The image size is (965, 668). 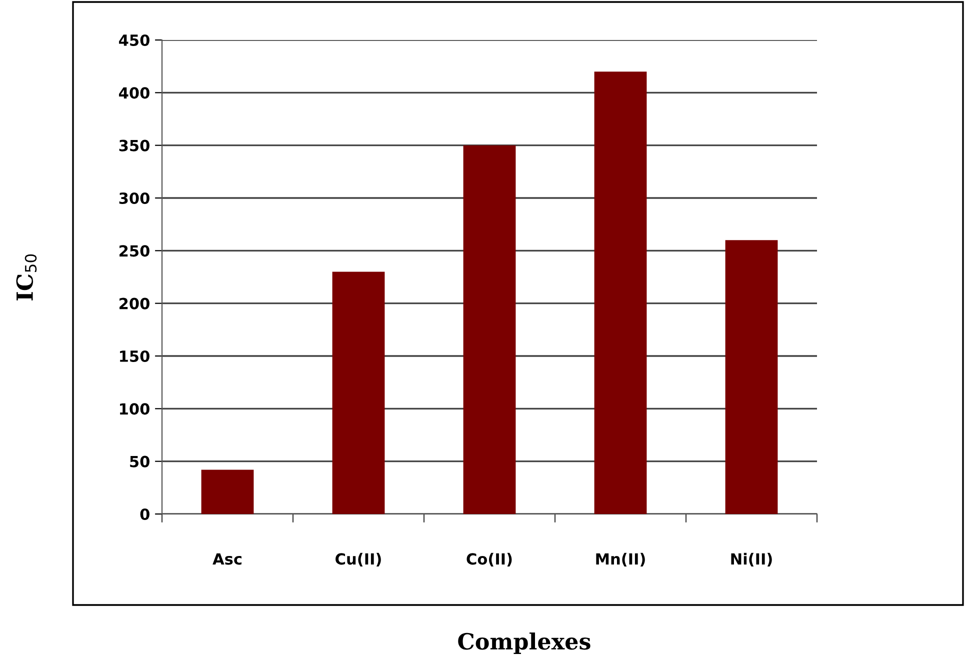 What do you see at coordinates (134, 40) in the screenshot?
I see `y-tick-label: 450` at bounding box center [134, 40].